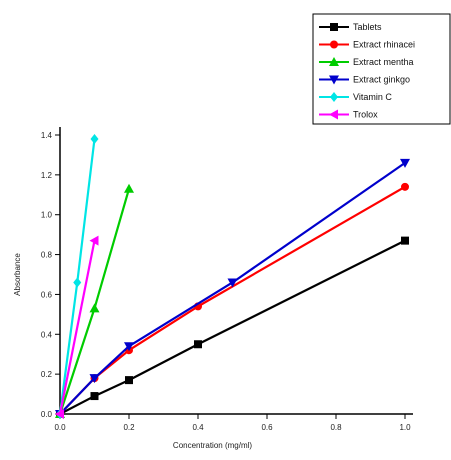  What do you see at coordinates (336, 427) in the screenshot?
I see `x-tick-label: 0.8` at bounding box center [336, 427].